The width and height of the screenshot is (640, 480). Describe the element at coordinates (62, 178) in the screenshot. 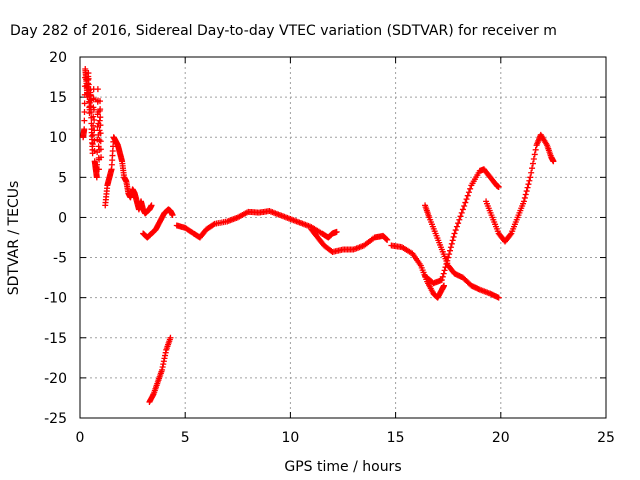

I see `y-tick-label: 5` at that location.